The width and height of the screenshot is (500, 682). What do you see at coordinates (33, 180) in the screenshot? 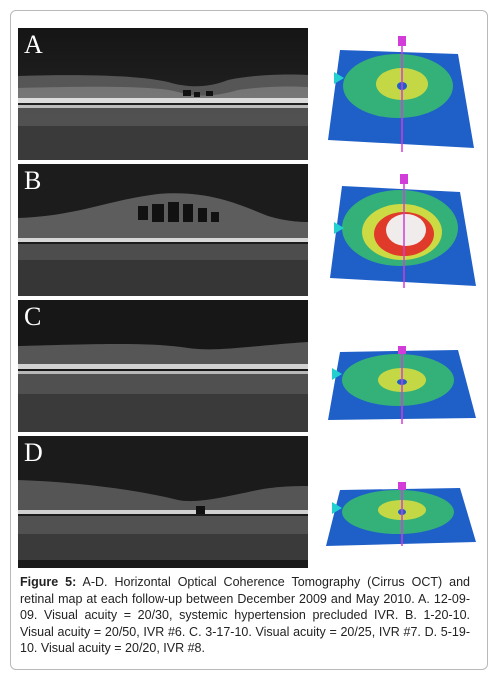
I see `panel-label: B` at bounding box center [33, 180].